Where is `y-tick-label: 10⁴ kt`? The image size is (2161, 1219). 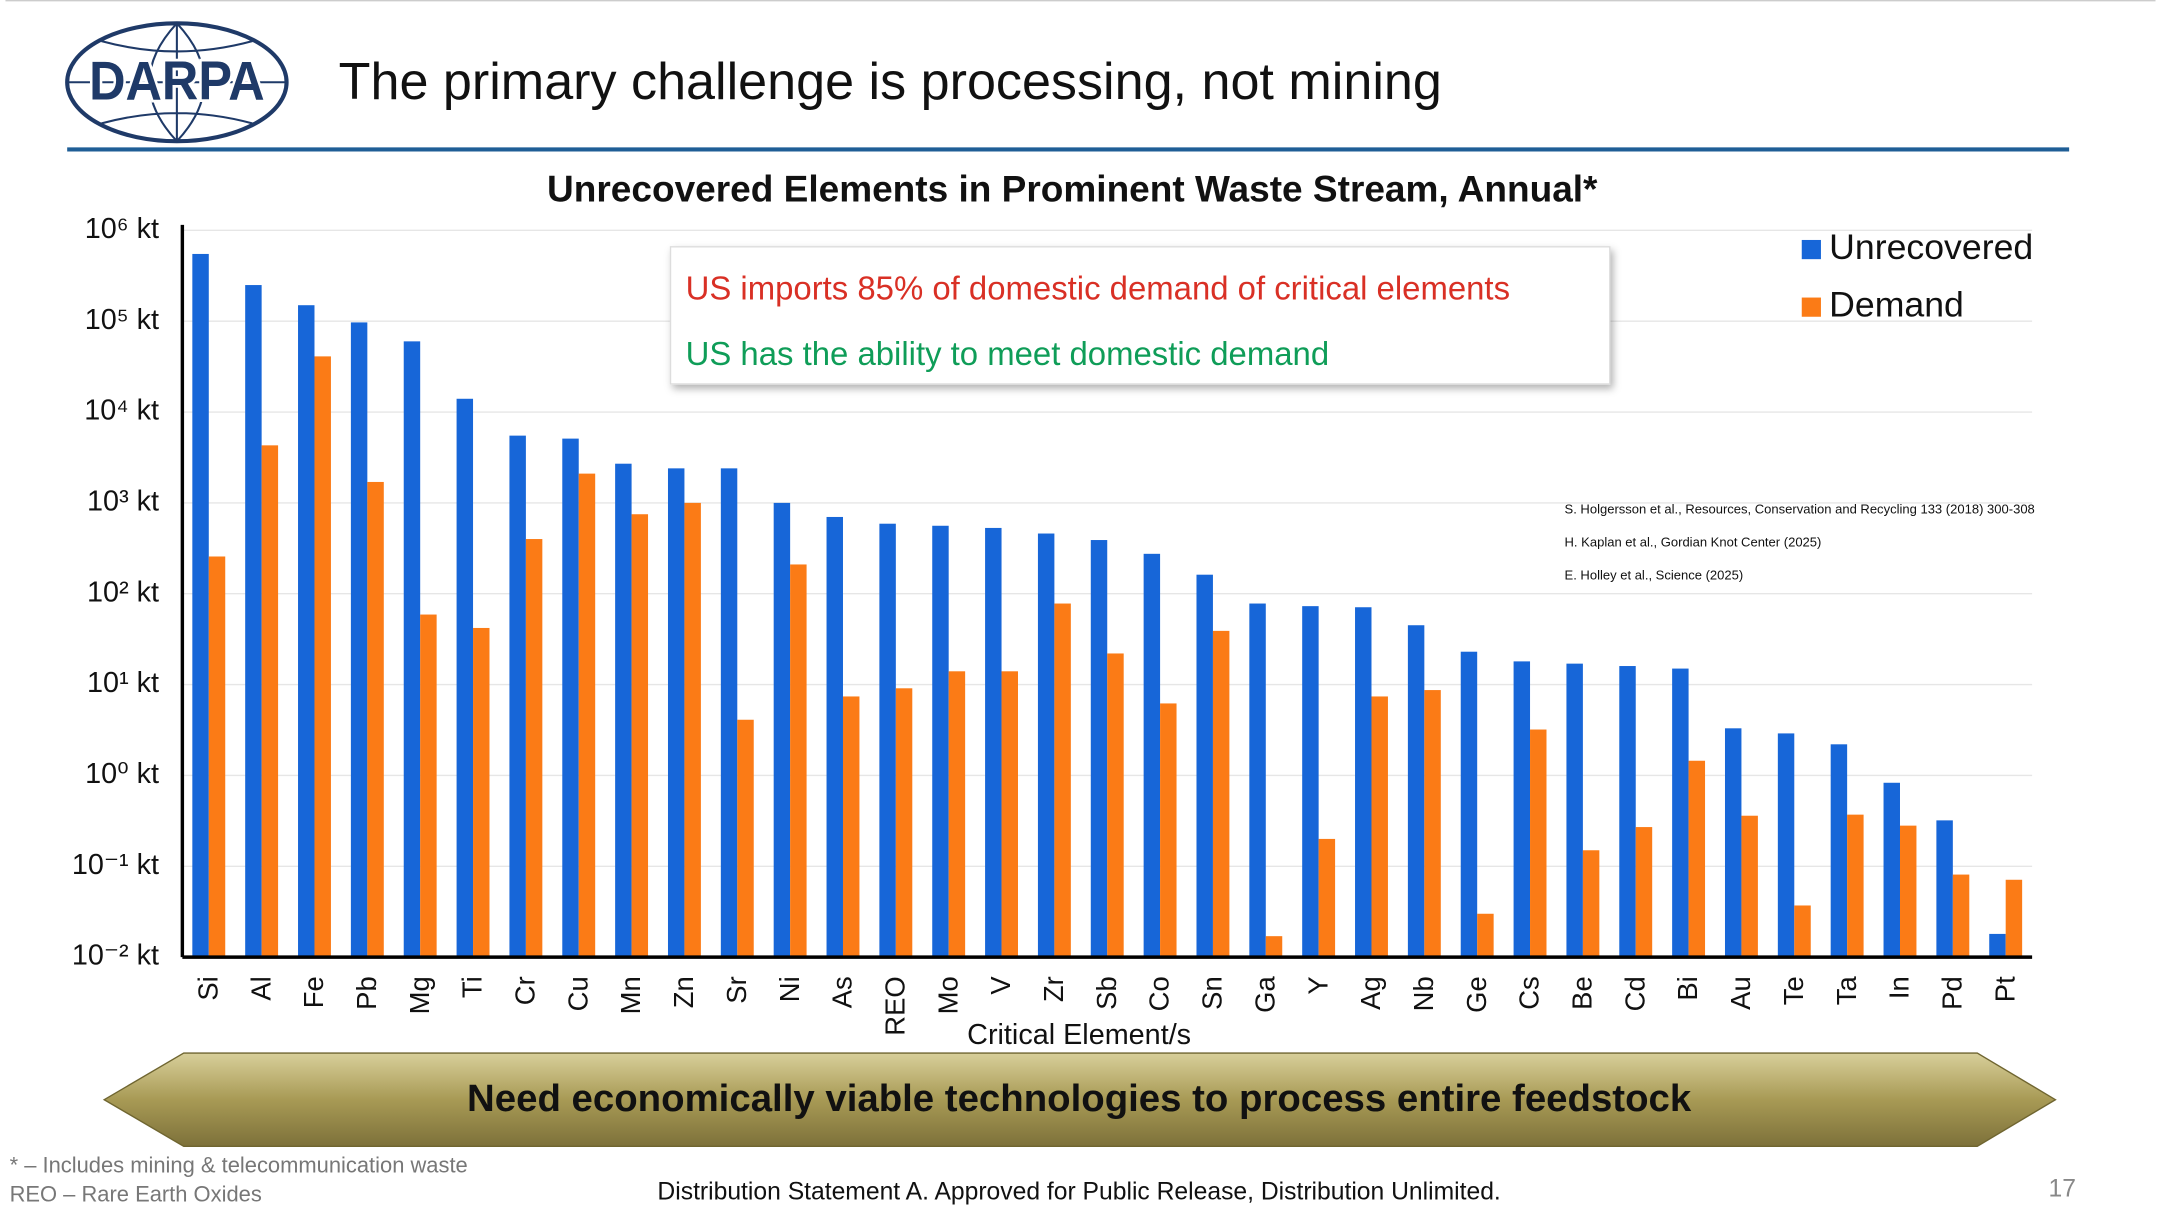 y-tick-label: 10⁴ kt is located at coordinates (121, 411).